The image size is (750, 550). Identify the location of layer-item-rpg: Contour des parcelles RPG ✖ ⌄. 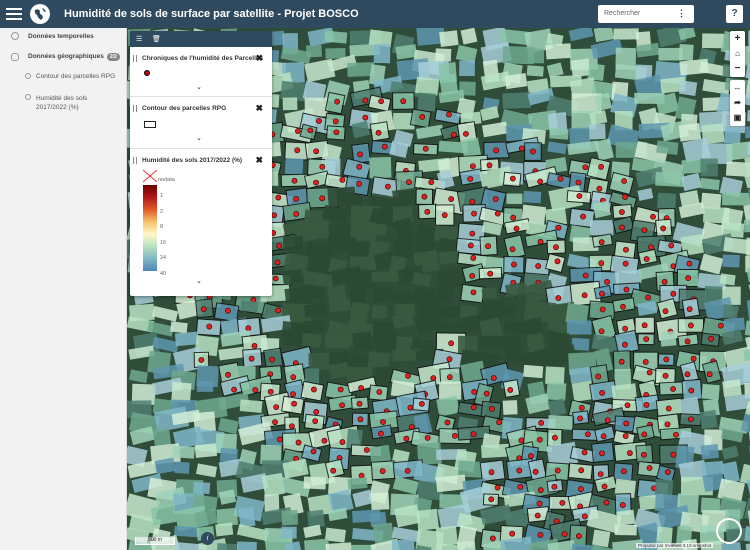
(201, 123).